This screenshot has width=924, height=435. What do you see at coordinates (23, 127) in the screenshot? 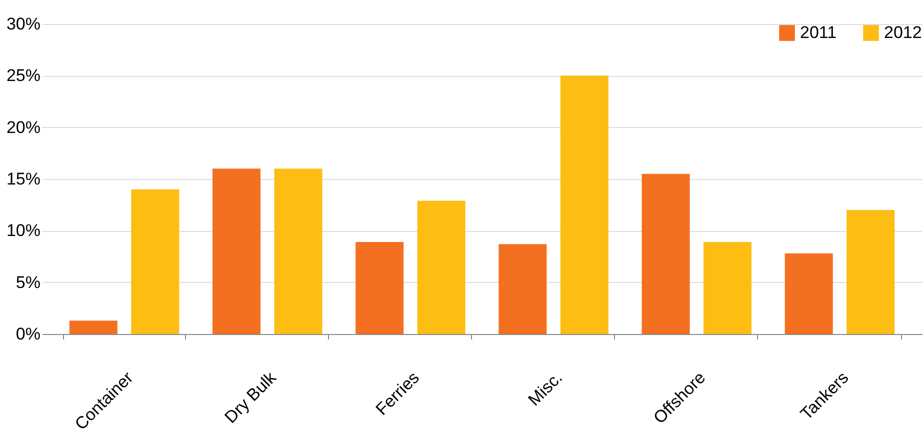
I see `y-tick-label: 20%` at bounding box center [23, 127].